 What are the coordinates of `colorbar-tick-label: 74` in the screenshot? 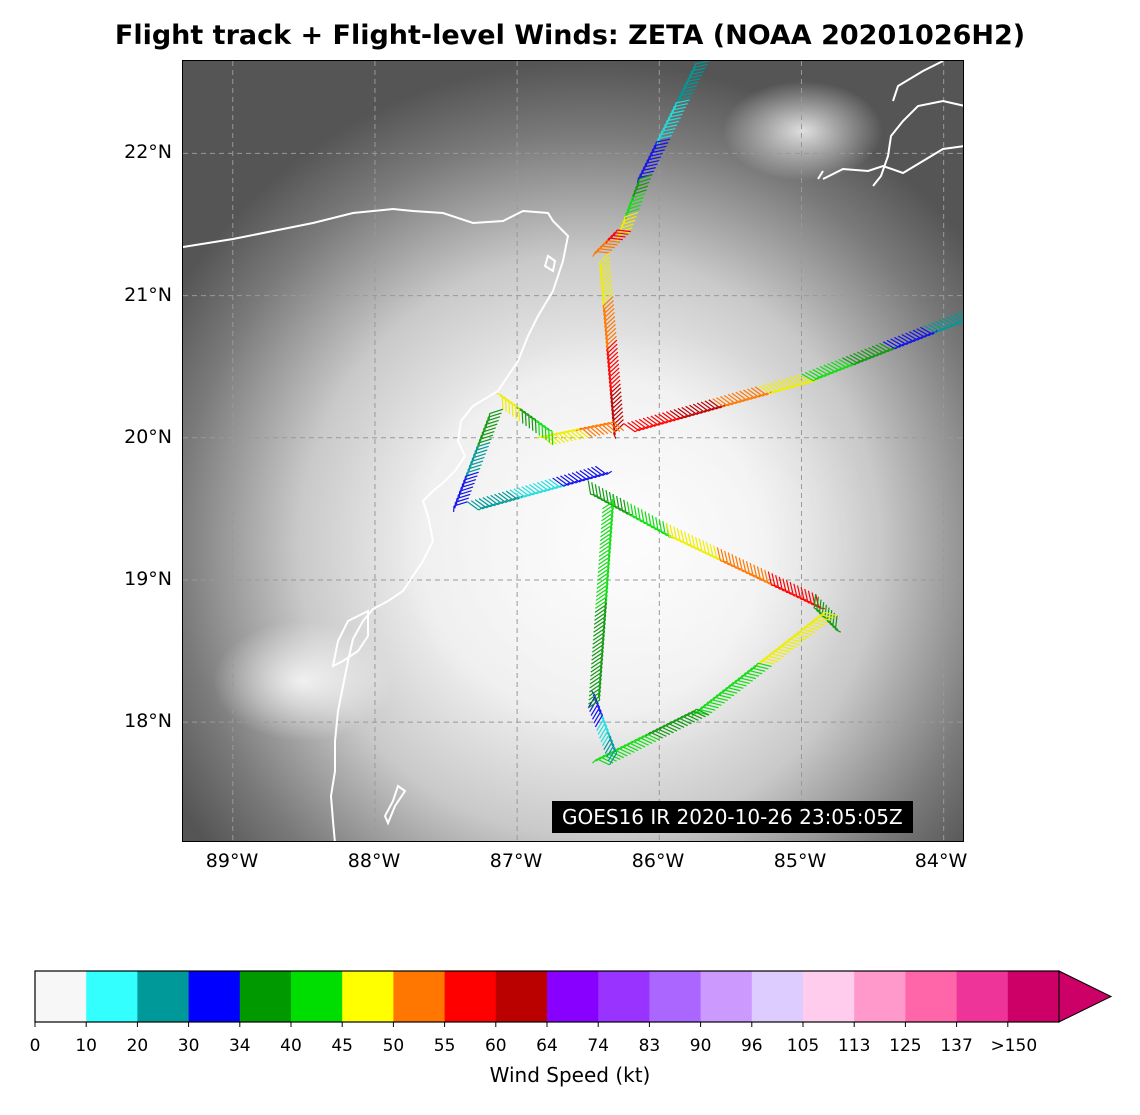 It's located at (598, 1046).